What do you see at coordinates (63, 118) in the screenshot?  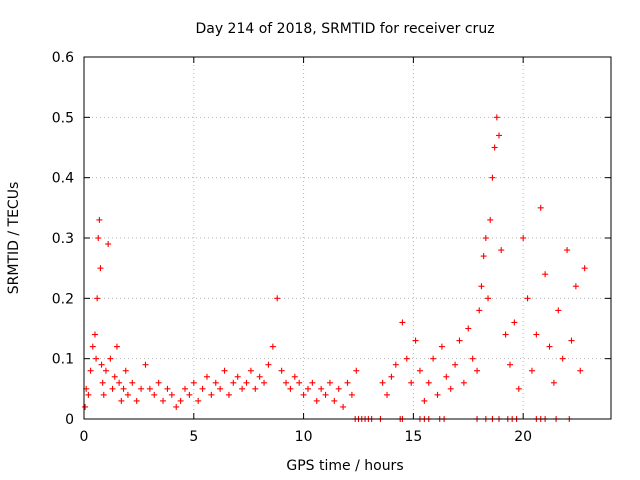 I see `y-tick-label: 0.5` at bounding box center [63, 118].